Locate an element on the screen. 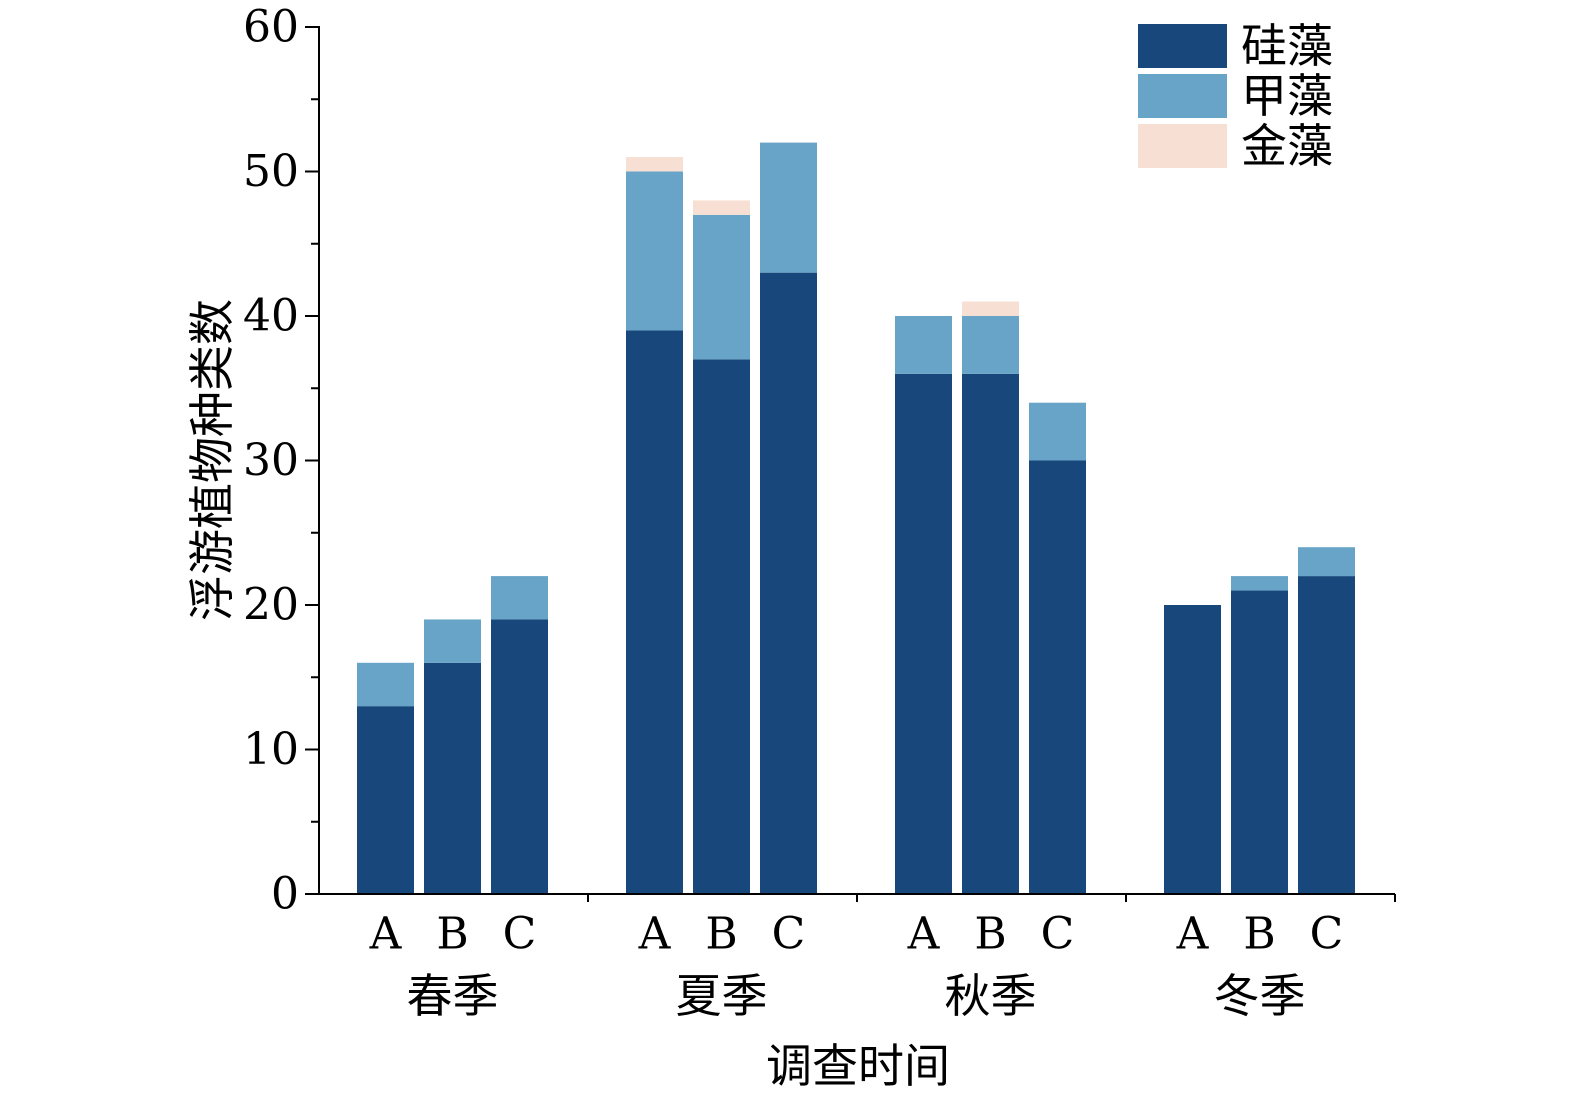 This screenshot has width=1575, height=1101. y-axis-label: 浮游植物种类数 is located at coordinates (212, 460).